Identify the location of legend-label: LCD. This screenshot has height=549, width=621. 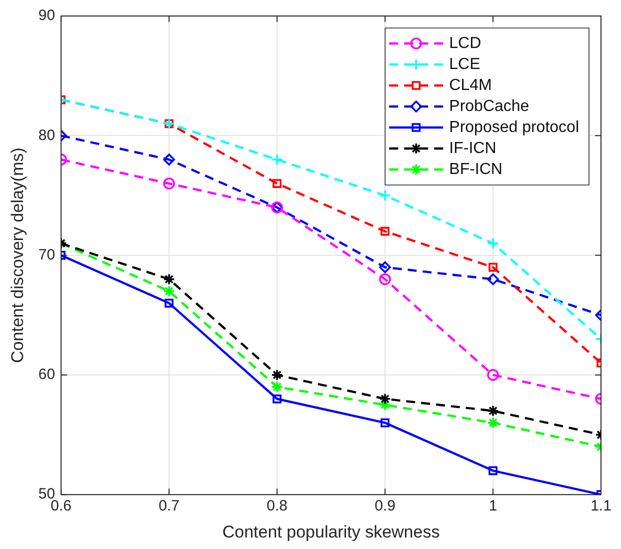
(465, 43).